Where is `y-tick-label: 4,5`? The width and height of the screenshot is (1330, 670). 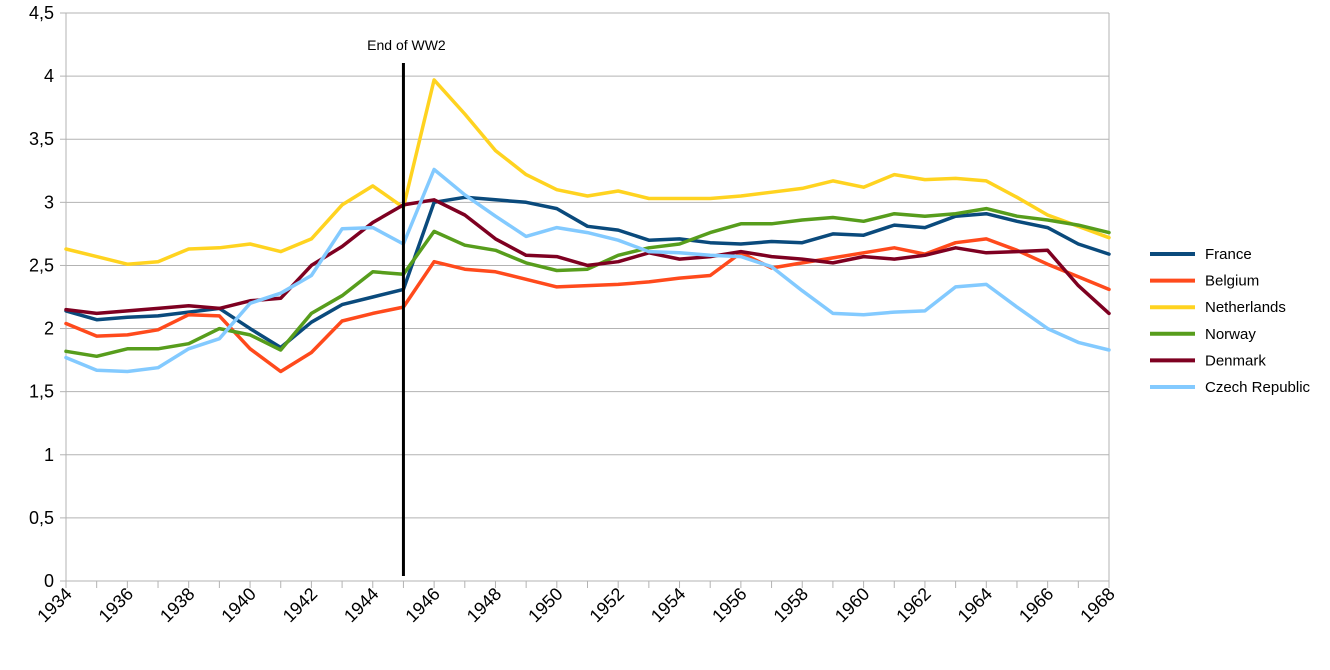
y-tick-label: 4,5 is located at coordinates (41, 13).